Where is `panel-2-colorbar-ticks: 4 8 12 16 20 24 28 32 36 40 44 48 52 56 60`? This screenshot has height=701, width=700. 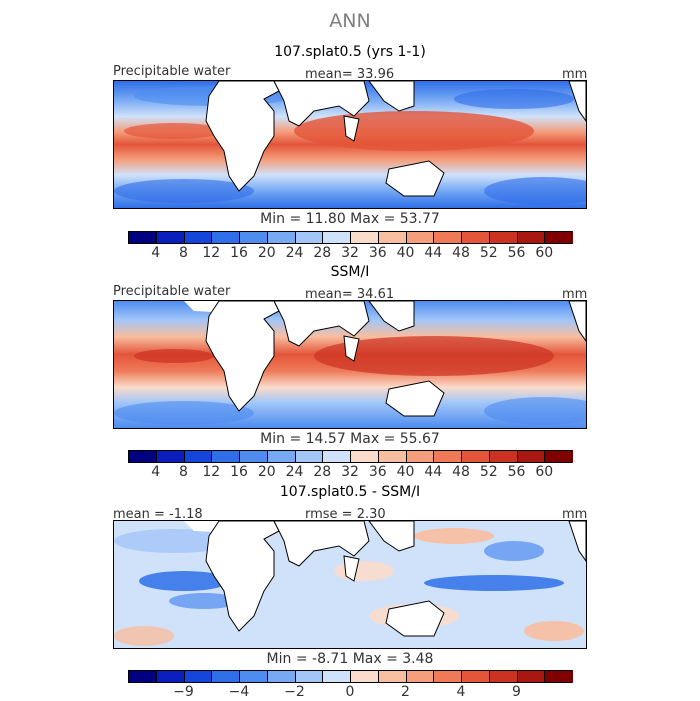 panel-2-colorbar-ticks: 4 8 12 16 20 24 28 32 36 40 44 48 52 56 60 is located at coordinates (350, 472).